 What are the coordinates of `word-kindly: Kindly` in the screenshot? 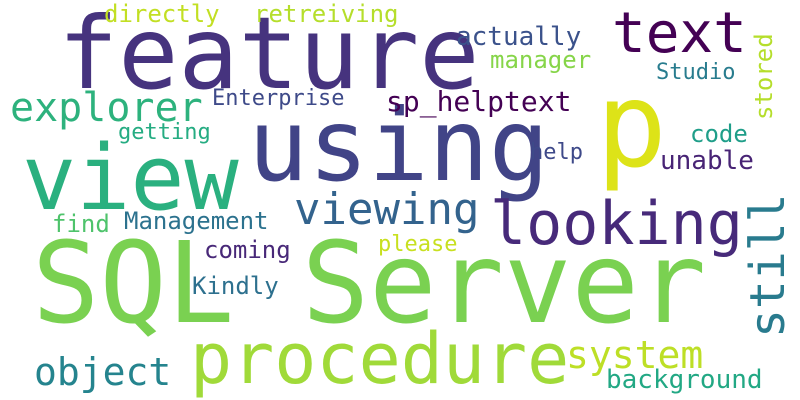 It's located at (235, 286).